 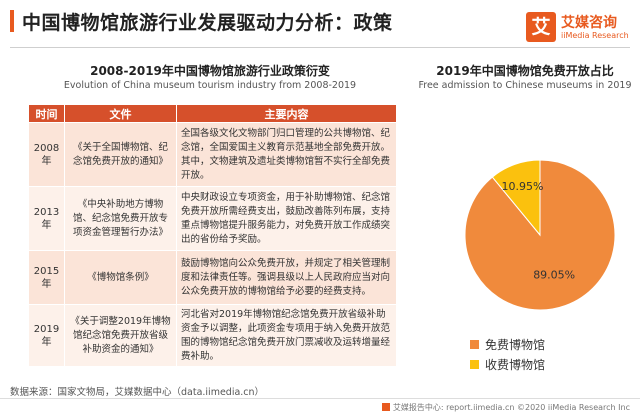 I want to click on logo-text-cn: 艾媒咨询, so click(x=589, y=23).